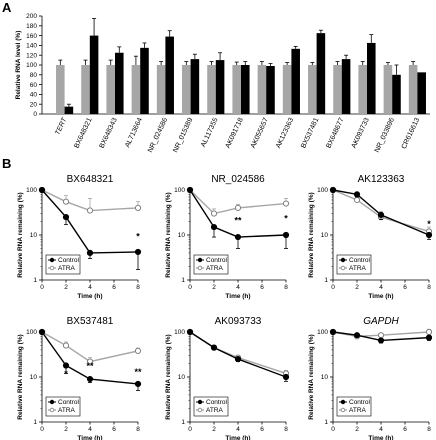  What do you see at coordinates (134, 133) in the screenshot?
I see `category-label: AL713664` at bounding box center [134, 133].